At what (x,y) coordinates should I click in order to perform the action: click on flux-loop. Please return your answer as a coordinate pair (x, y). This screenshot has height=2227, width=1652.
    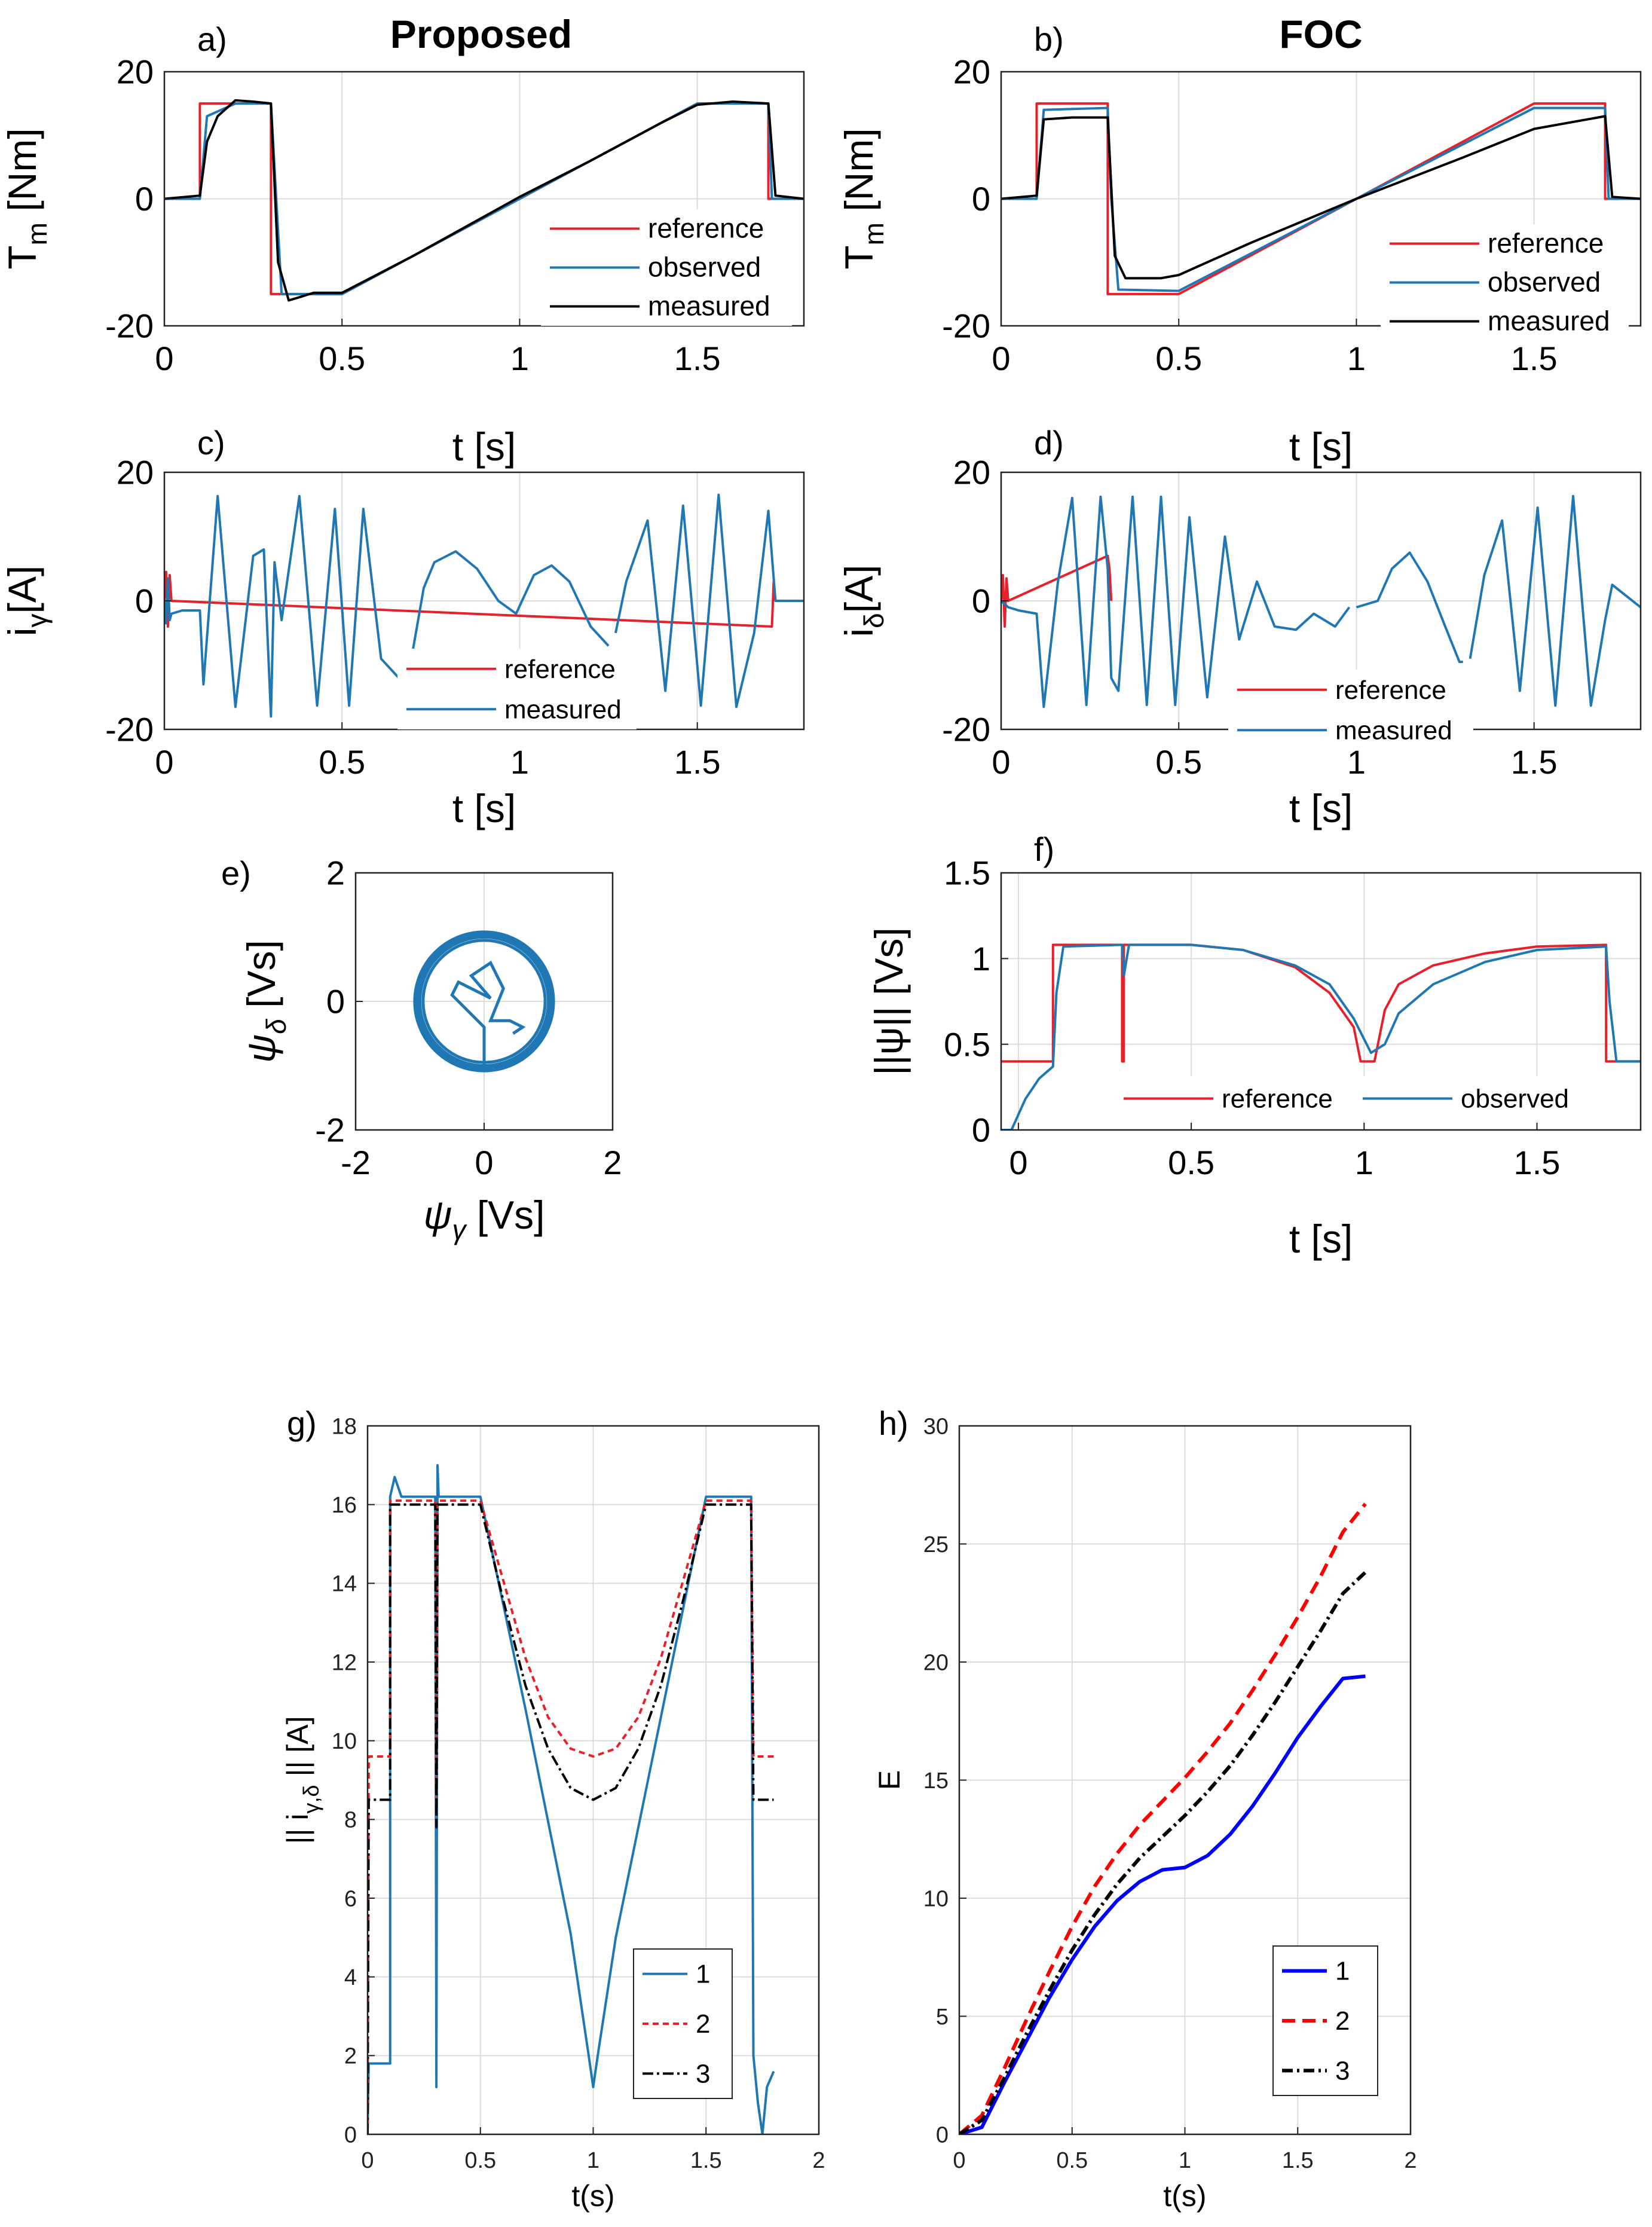
    Looking at the image, I should click on (484, 1001).